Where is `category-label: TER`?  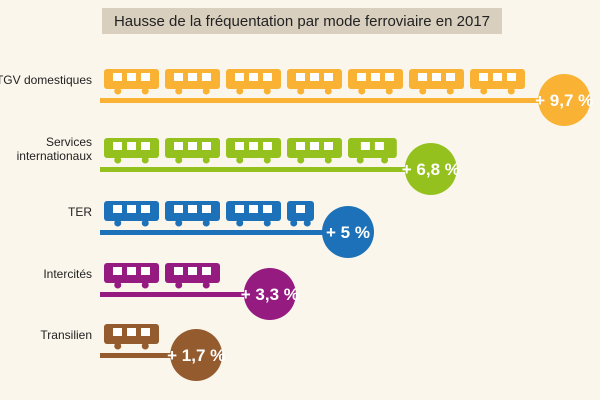
category-label: TER is located at coordinates (80, 212).